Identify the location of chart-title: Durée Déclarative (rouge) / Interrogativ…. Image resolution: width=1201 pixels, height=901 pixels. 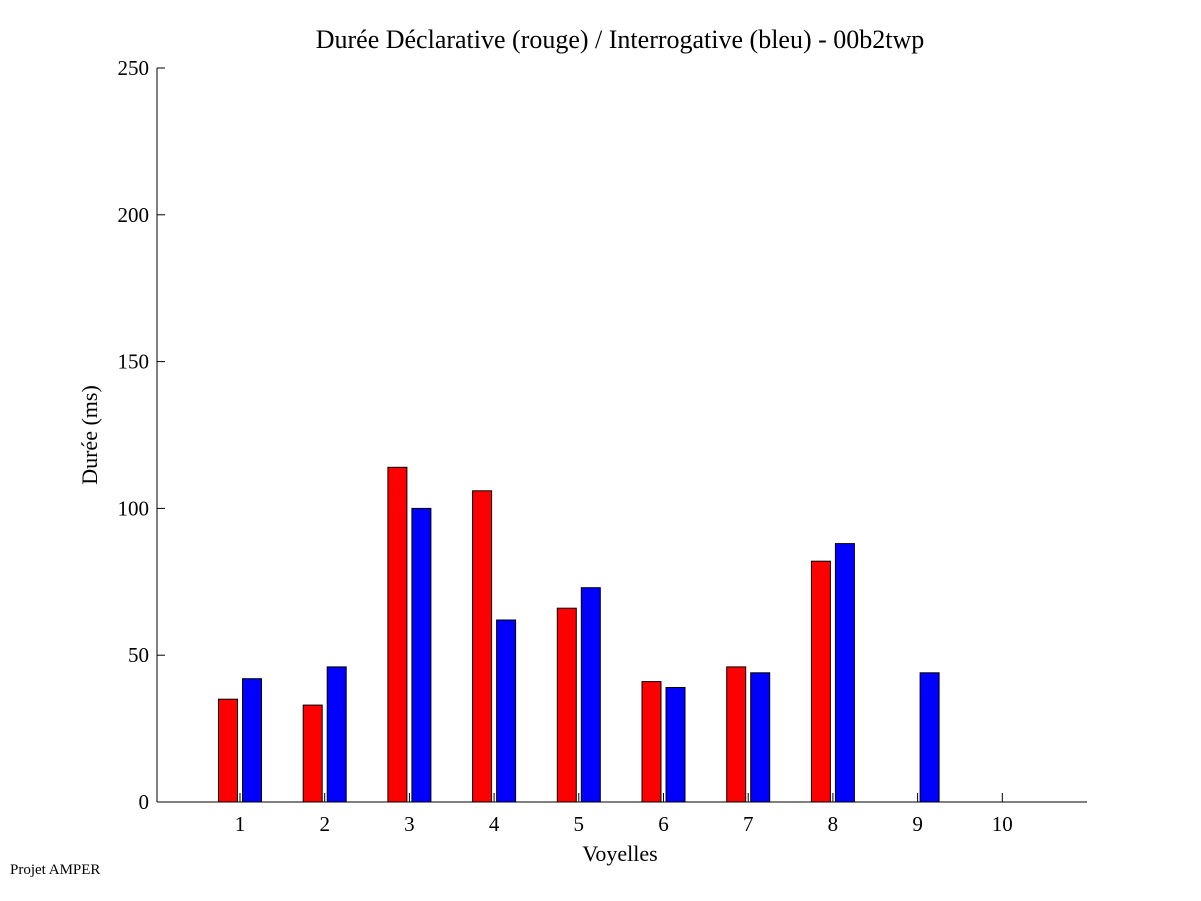
(620, 39).